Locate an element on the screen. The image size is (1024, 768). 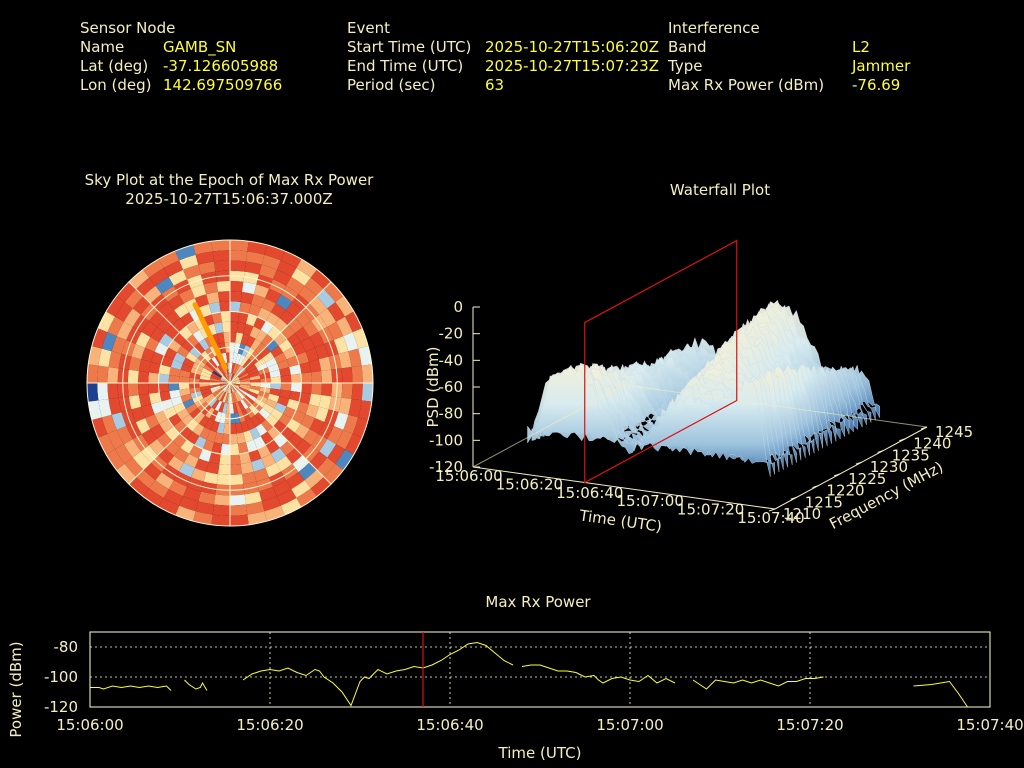
event-title: Event is located at coordinates (368, 28).